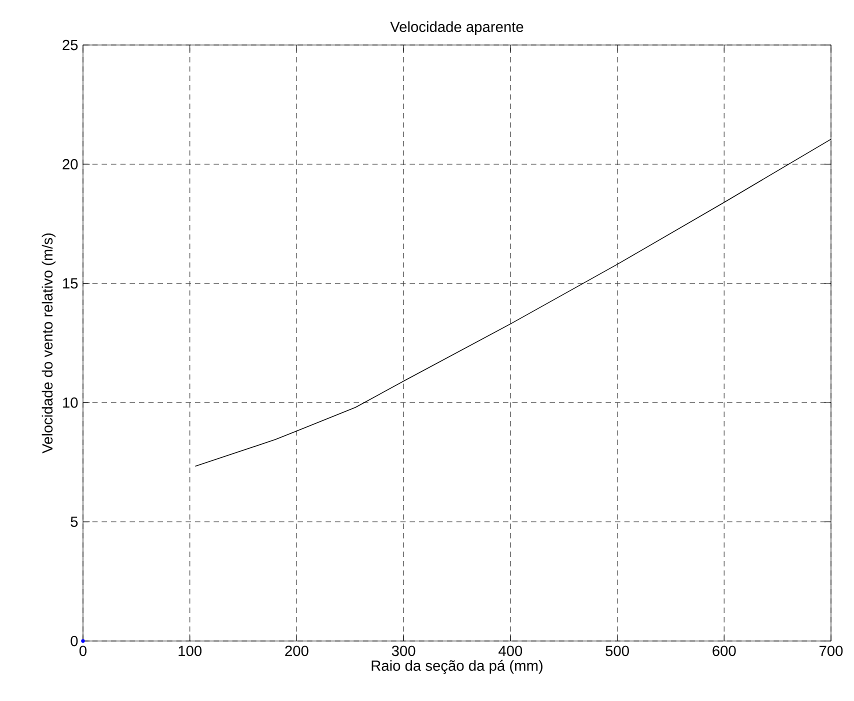 This screenshot has height=701, width=854. What do you see at coordinates (457, 667) in the screenshot?
I see `x-axis-title: Raio da seção da pá (mm)` at bounding box center [457, 667].